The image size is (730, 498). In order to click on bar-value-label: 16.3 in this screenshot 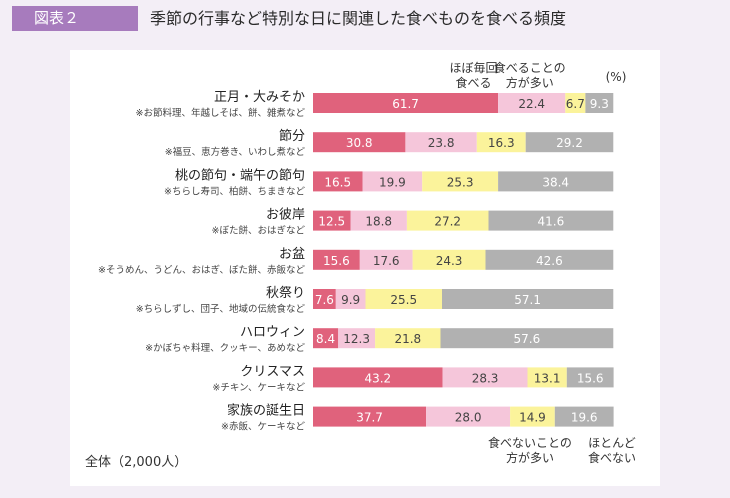, I will do `click(501, 143)`.